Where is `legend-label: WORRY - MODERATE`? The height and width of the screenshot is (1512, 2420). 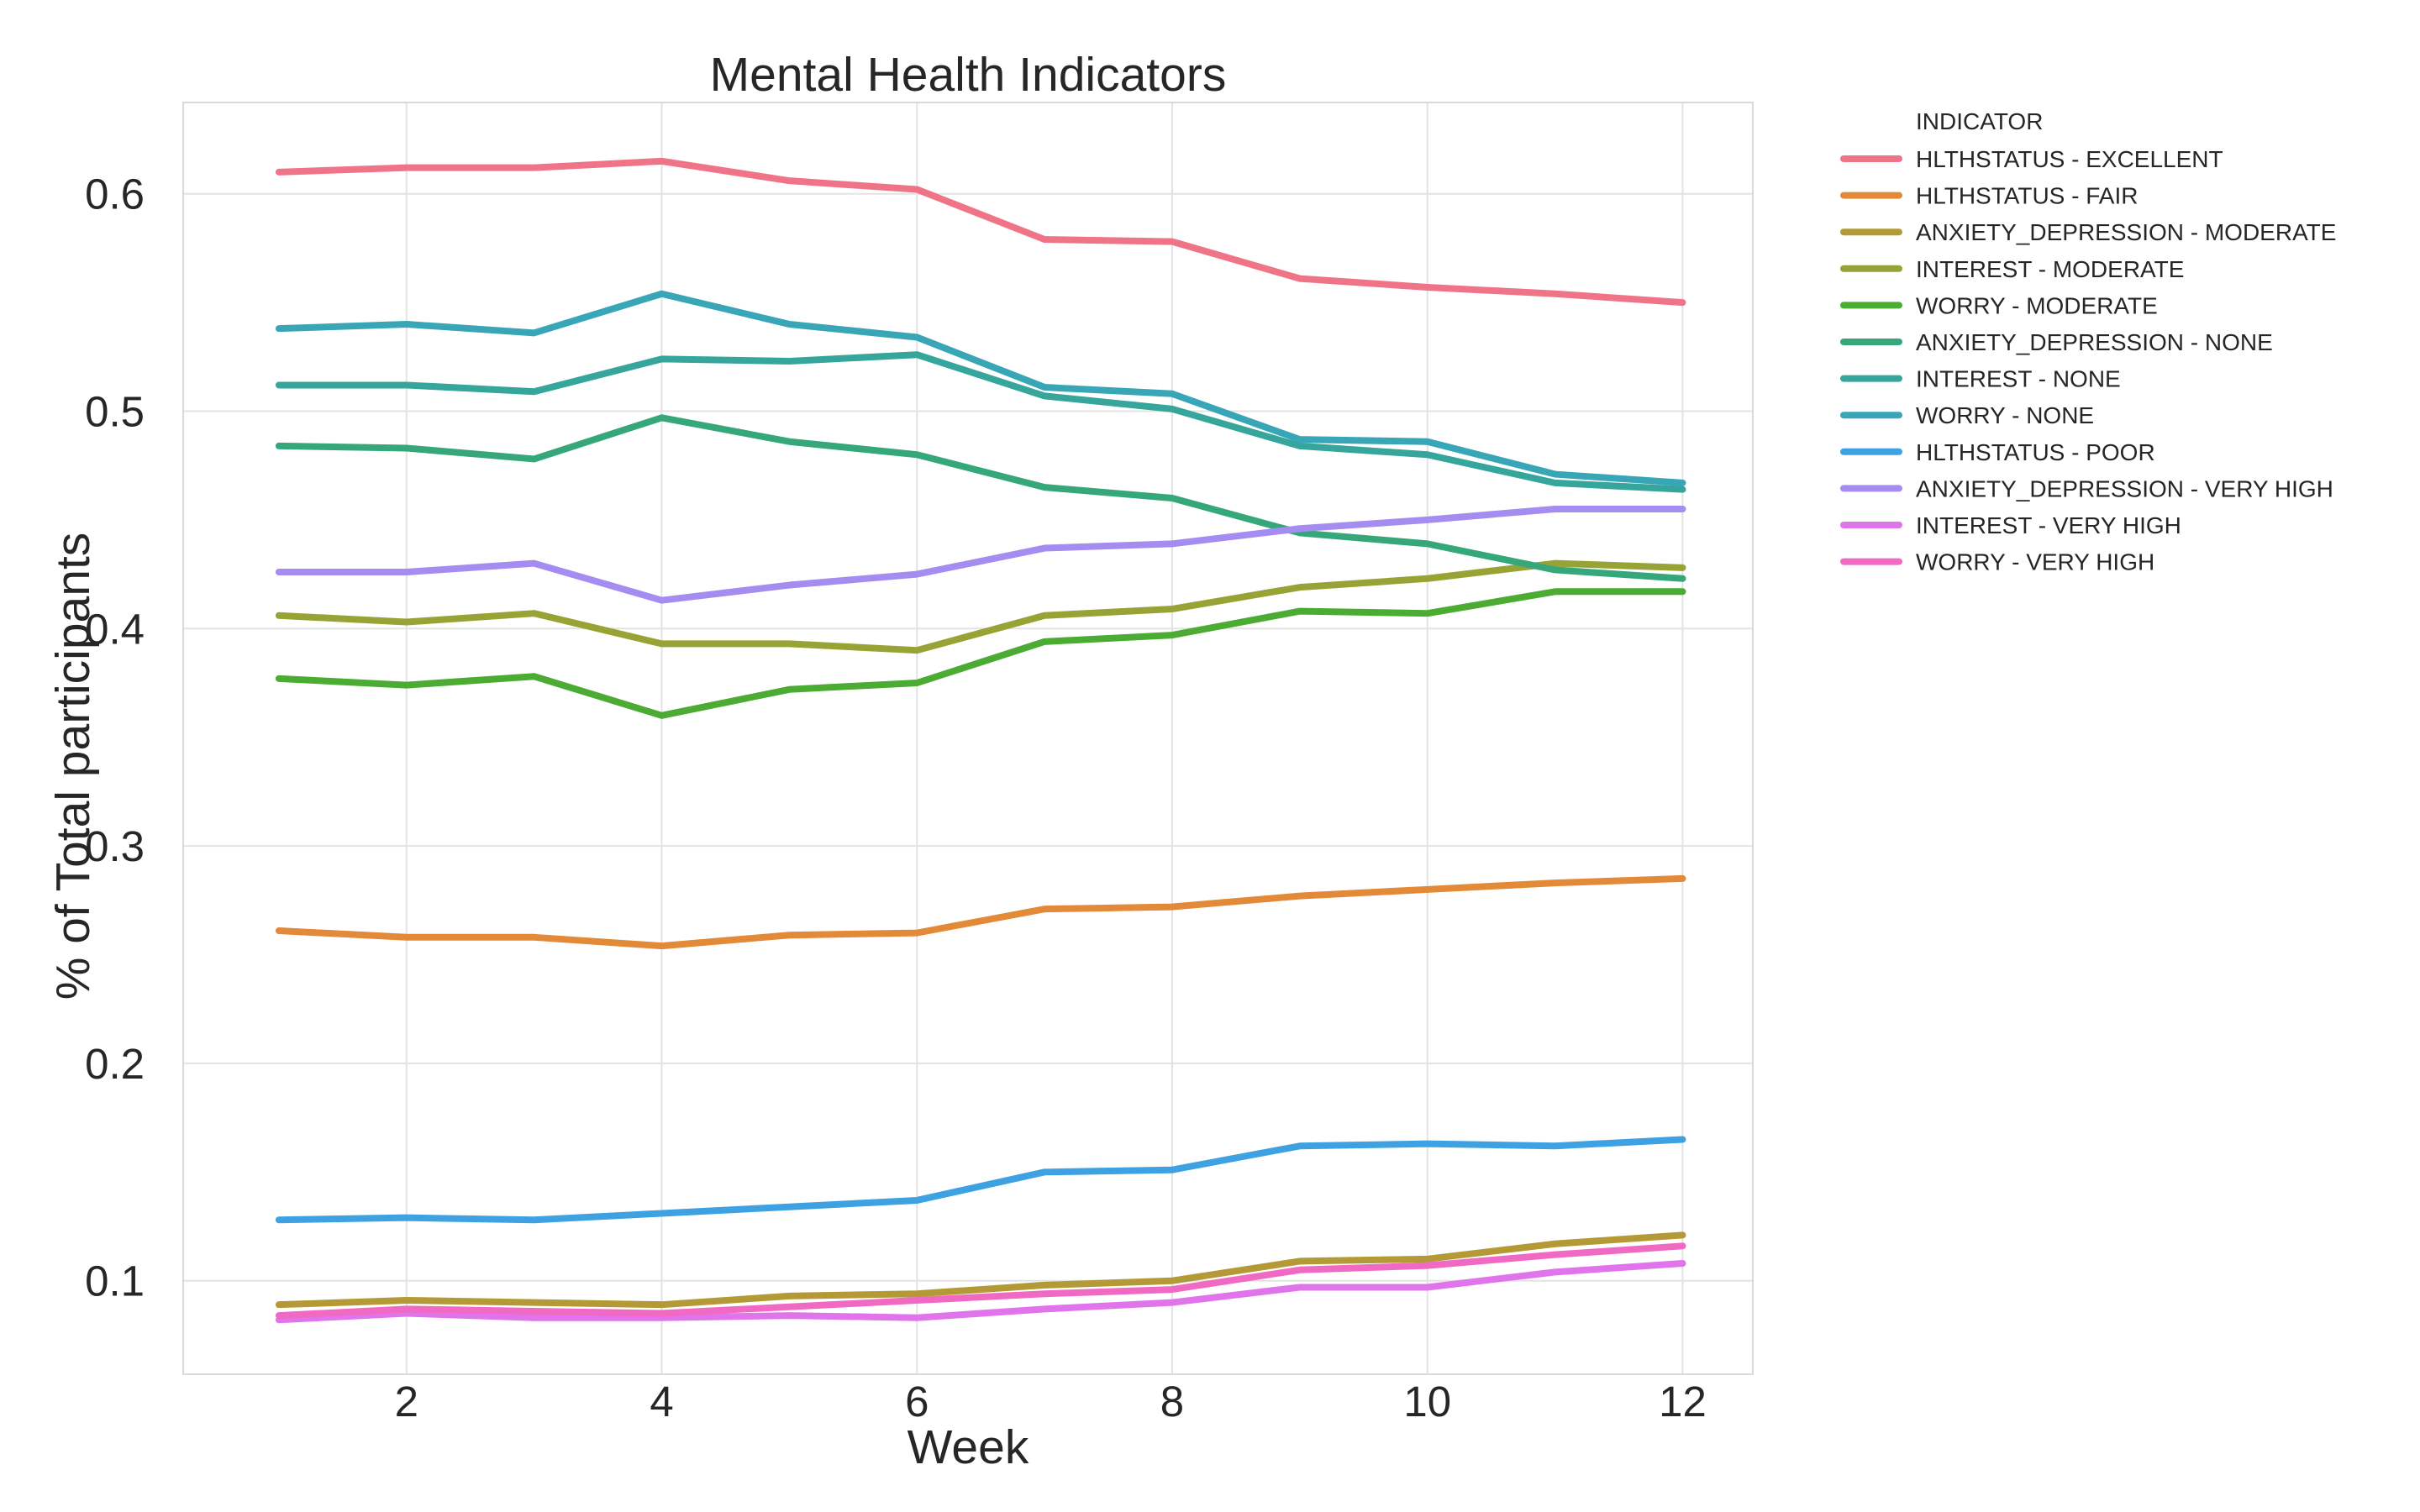
legend-label: WORRY - MODERATE is located at coordinates (2037, 305).